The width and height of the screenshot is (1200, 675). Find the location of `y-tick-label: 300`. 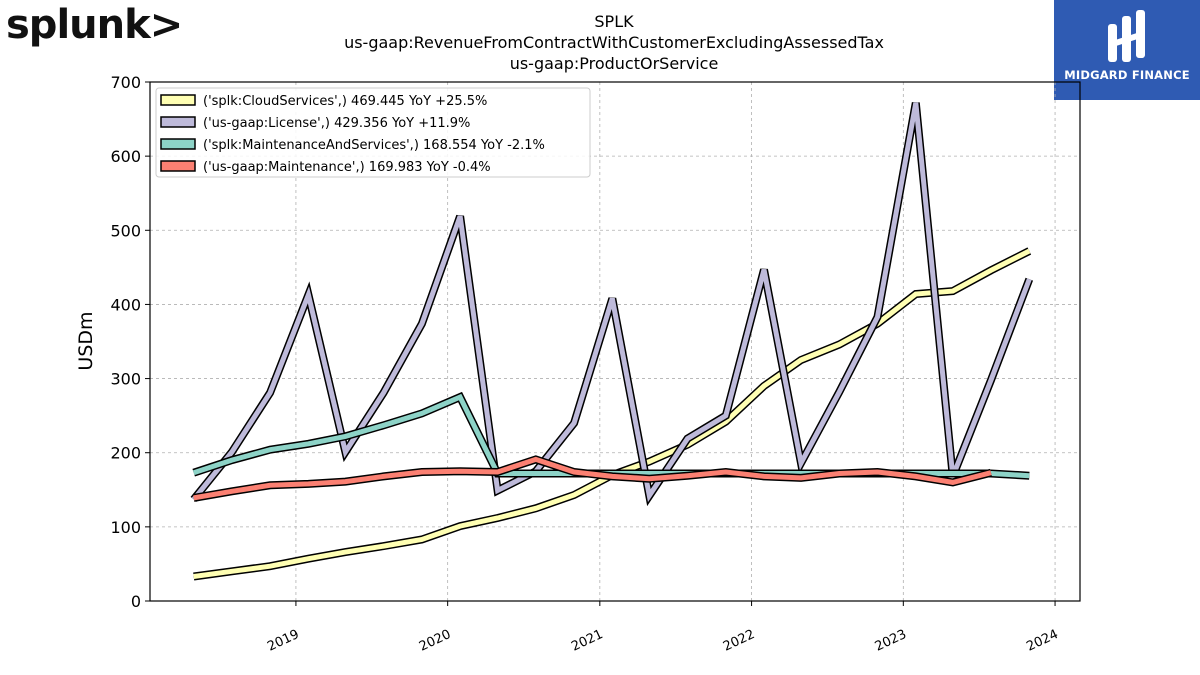

y-tick-label: 300 is located at coordinates (125, 379).